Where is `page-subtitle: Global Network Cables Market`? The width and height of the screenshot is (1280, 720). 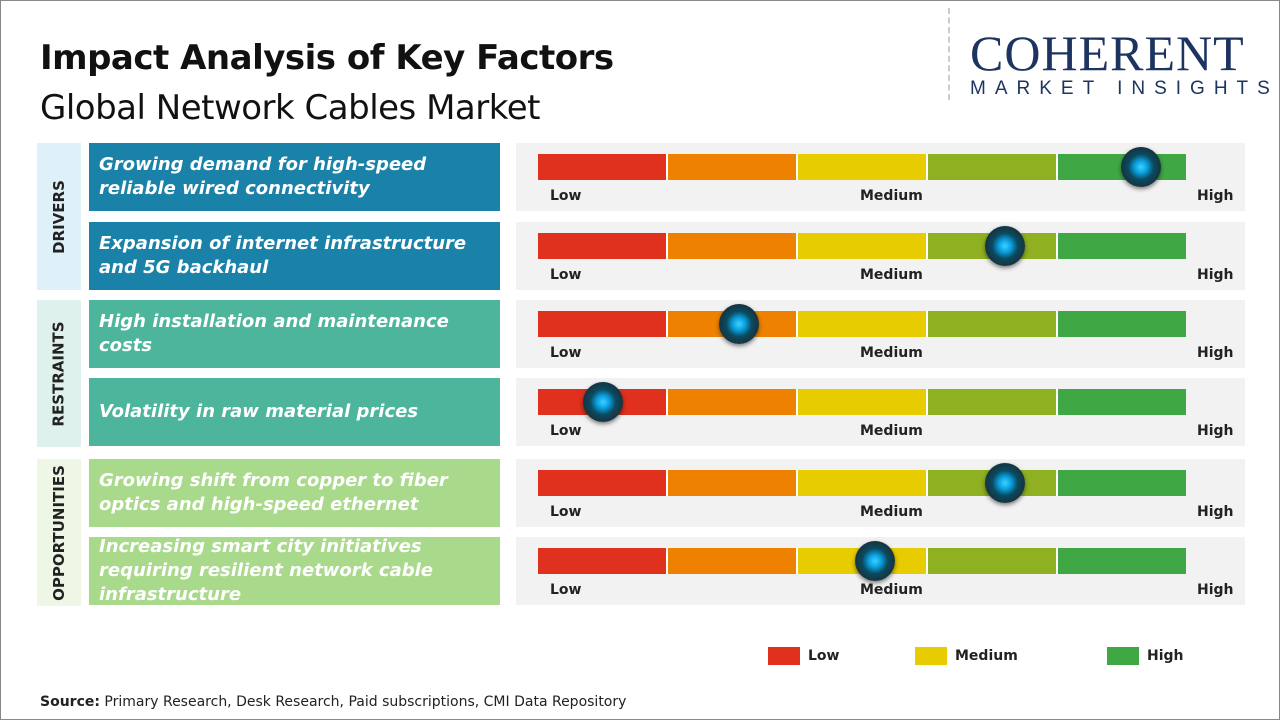 page-subtitle: Global Network Cables Market is located at coordinates (290, 108).